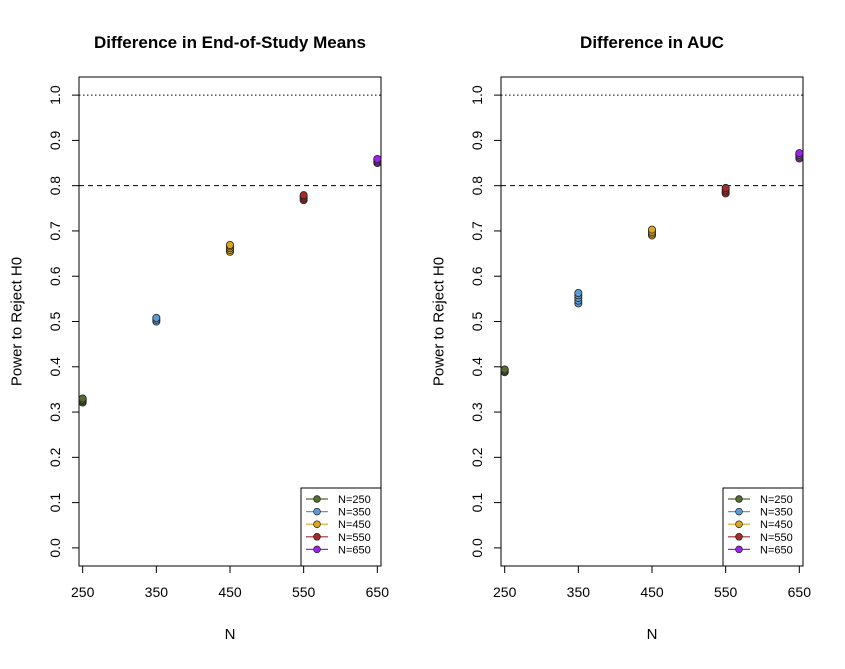 The image size is (845, 669). I want to click on legend-box, so click(763, 527).